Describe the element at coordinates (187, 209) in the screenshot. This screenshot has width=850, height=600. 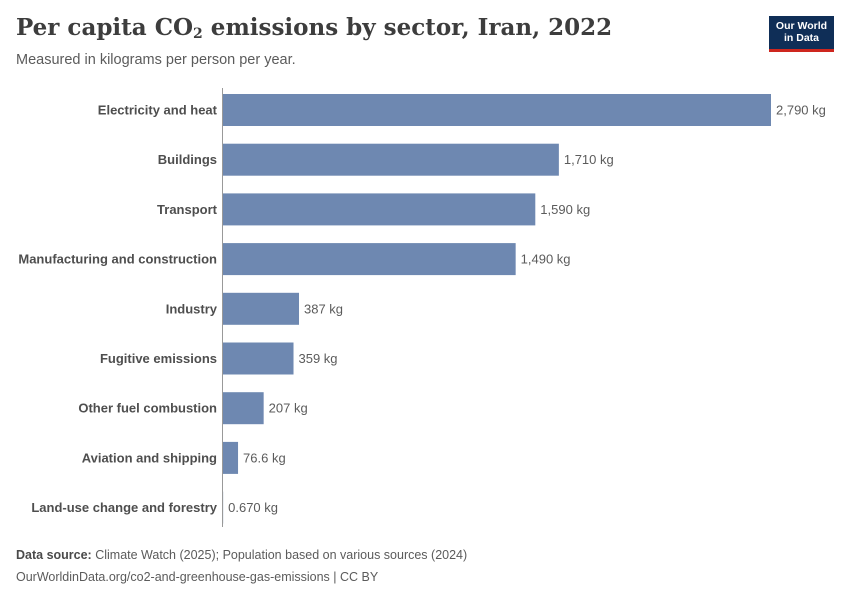
I see `category-label: Transport` at that location.